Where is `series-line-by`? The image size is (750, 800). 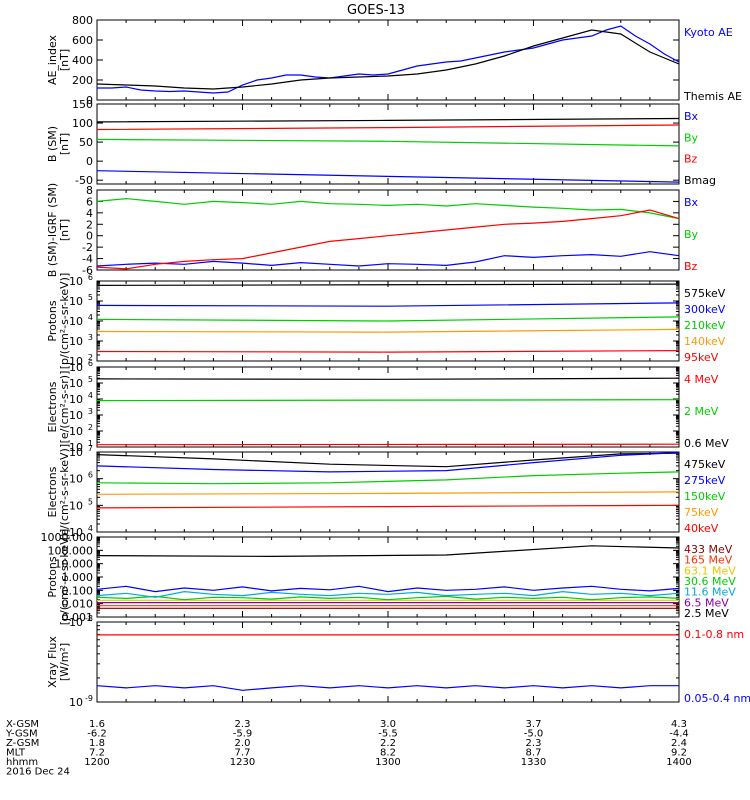 series-line-by is located at coordinates (388, 142).